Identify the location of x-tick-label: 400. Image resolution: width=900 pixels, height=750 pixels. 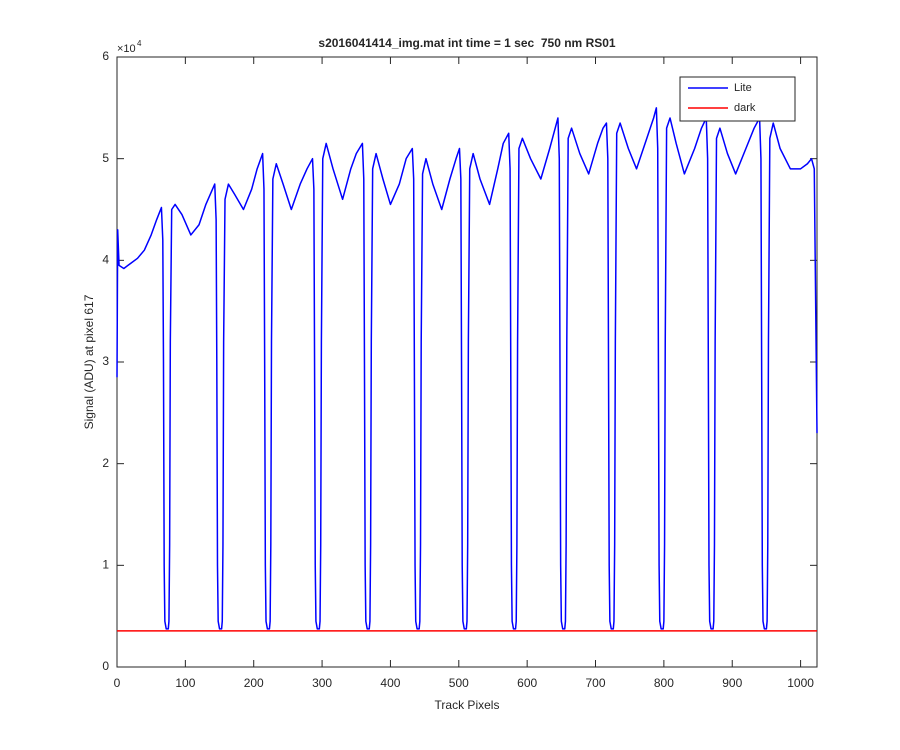
(390, 683).